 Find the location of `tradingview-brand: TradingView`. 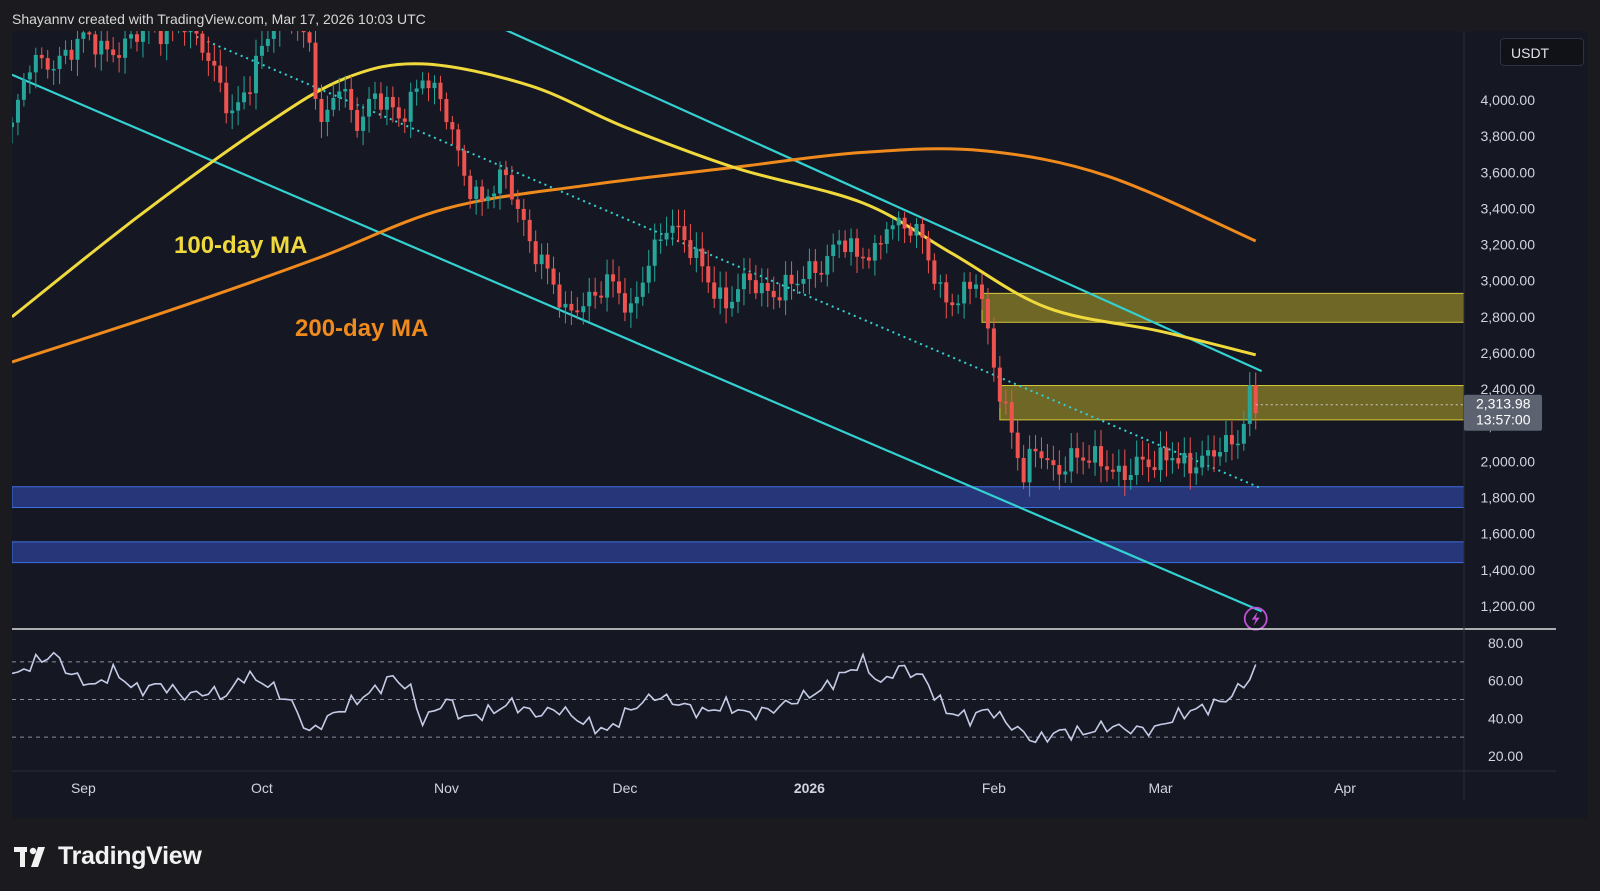

tradingview-brand: TradingView is located at coordinates (108, 856).